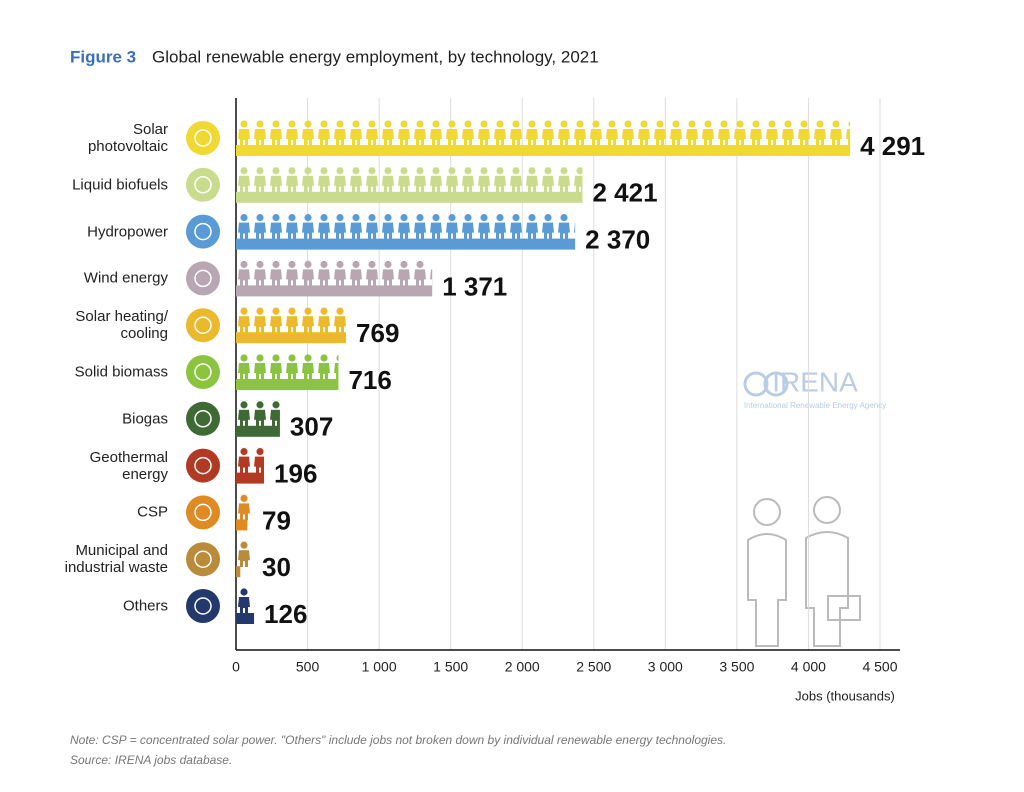 The image size is (1024, 792). What do you see at coordinates (121, 372) in the screenshot?
I see `category-label: Solid biomass` at bounding box center [121, 372].